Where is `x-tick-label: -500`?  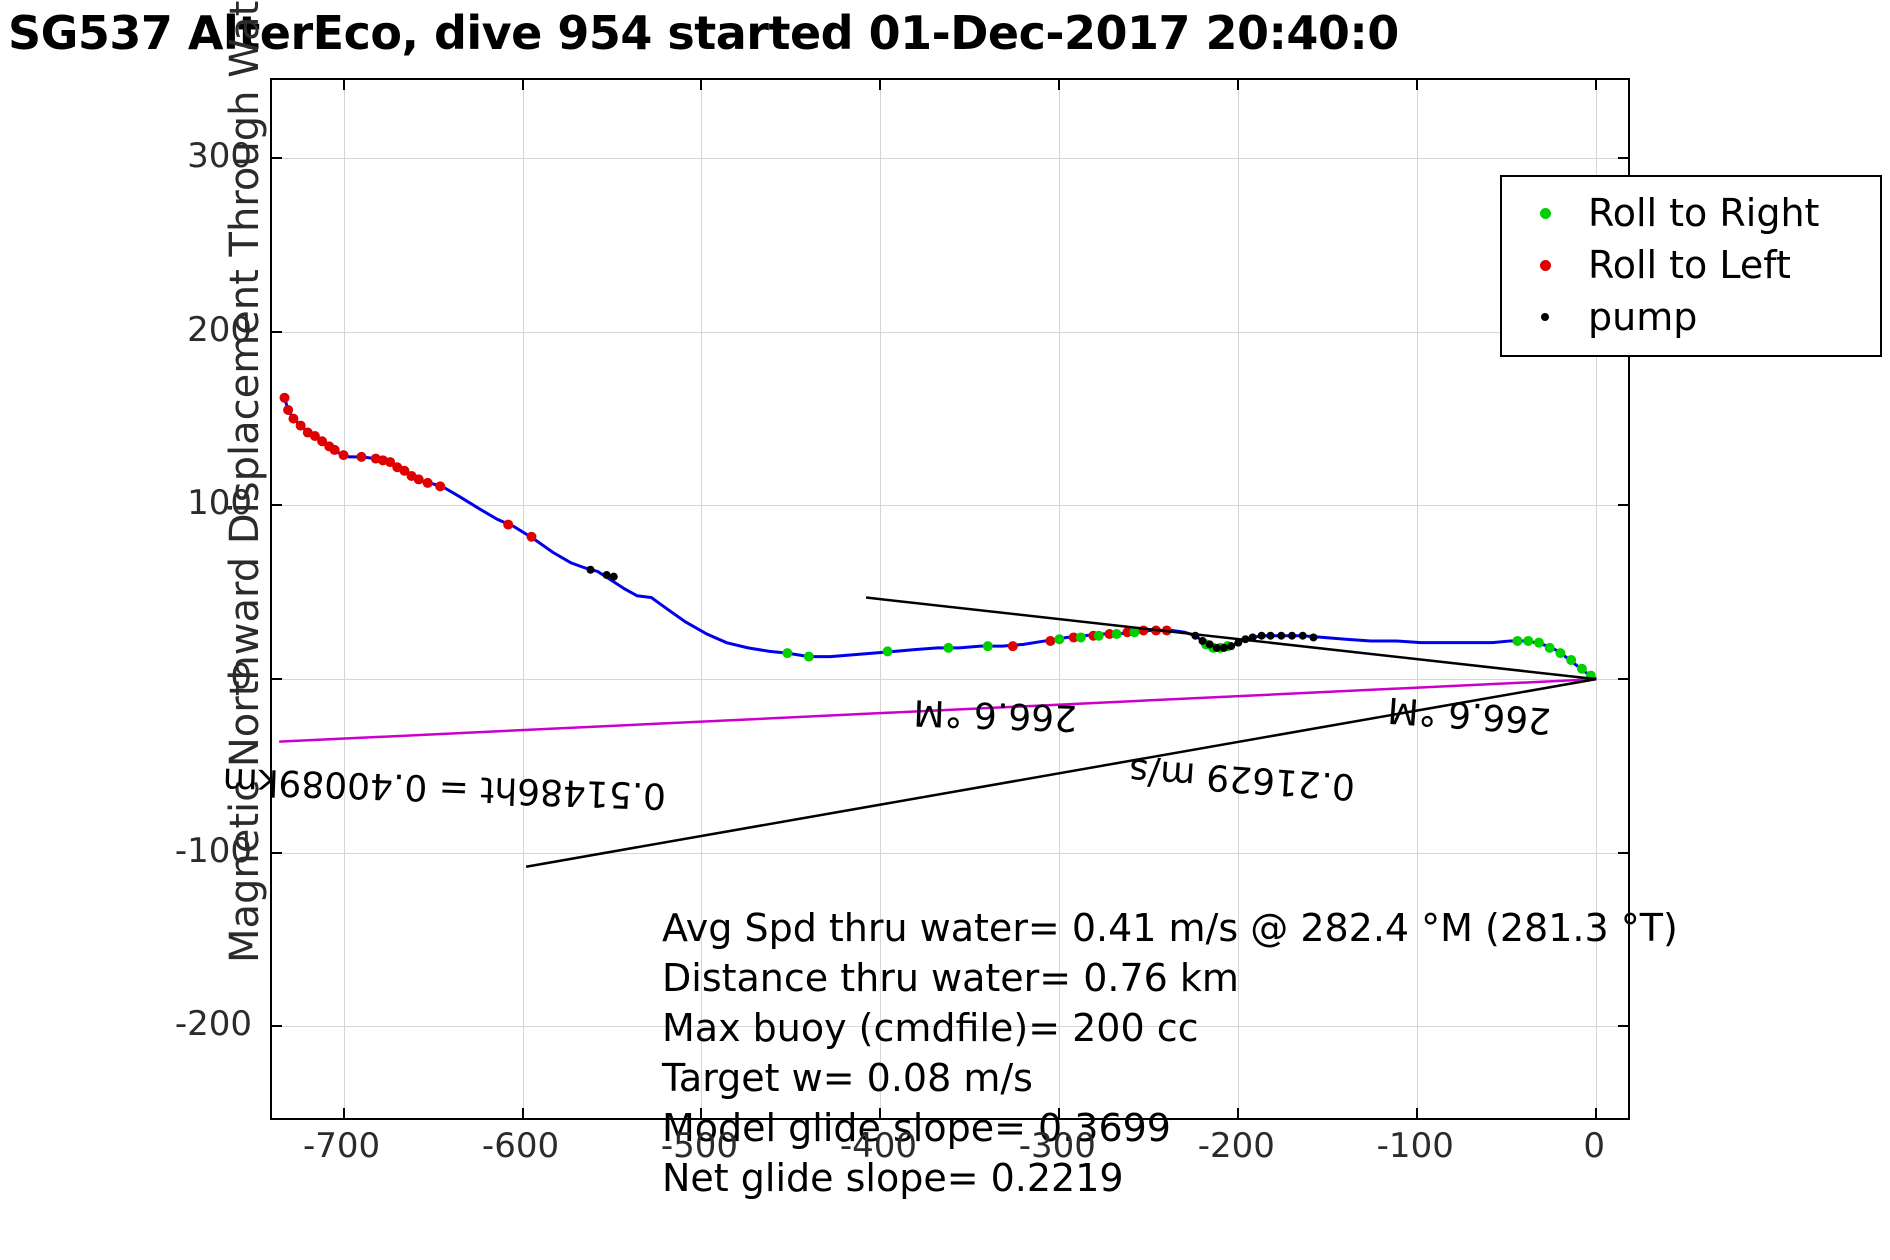 x-tick-label: -500 is located at coordinates (699, 1146).